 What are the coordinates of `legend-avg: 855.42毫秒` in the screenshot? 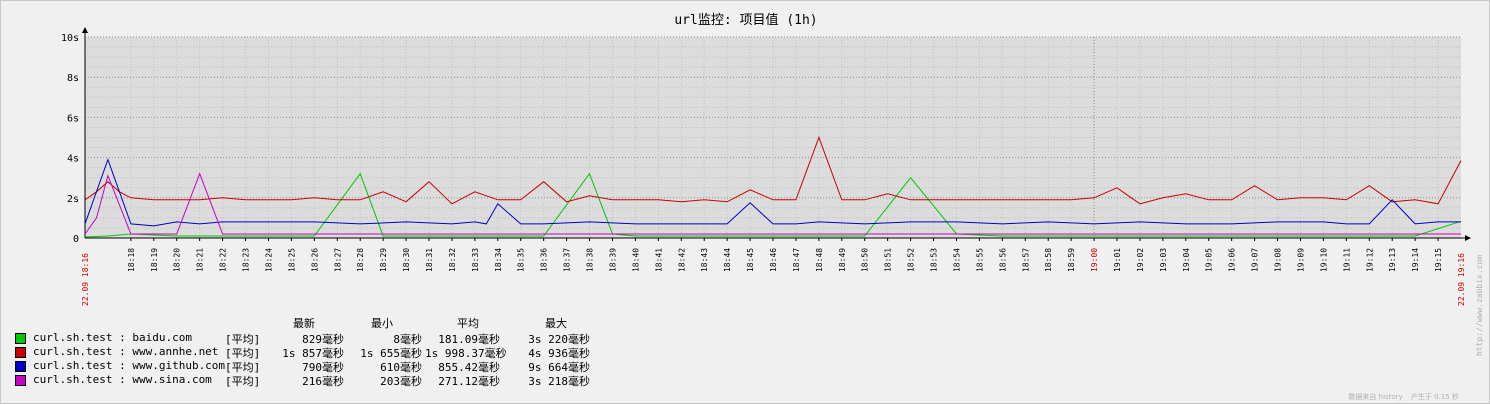 It's located at (469, 367).